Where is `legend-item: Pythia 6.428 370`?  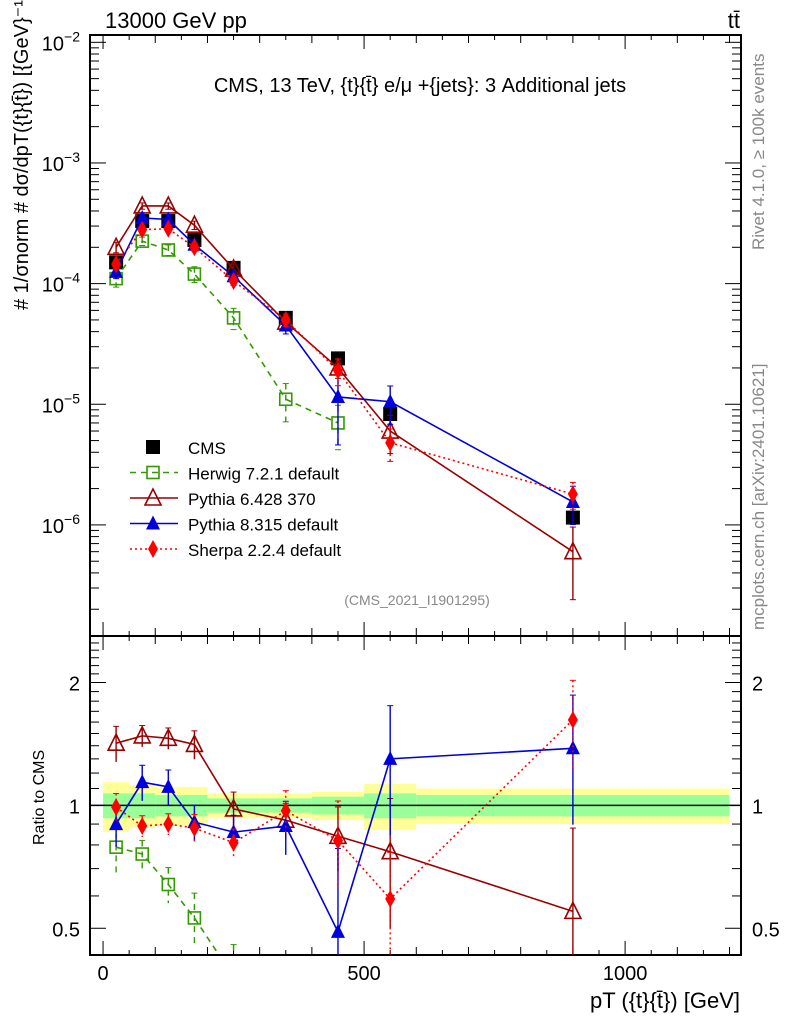 legend-item: Pythia 6.428 370 is located at coordinates (223, 498).